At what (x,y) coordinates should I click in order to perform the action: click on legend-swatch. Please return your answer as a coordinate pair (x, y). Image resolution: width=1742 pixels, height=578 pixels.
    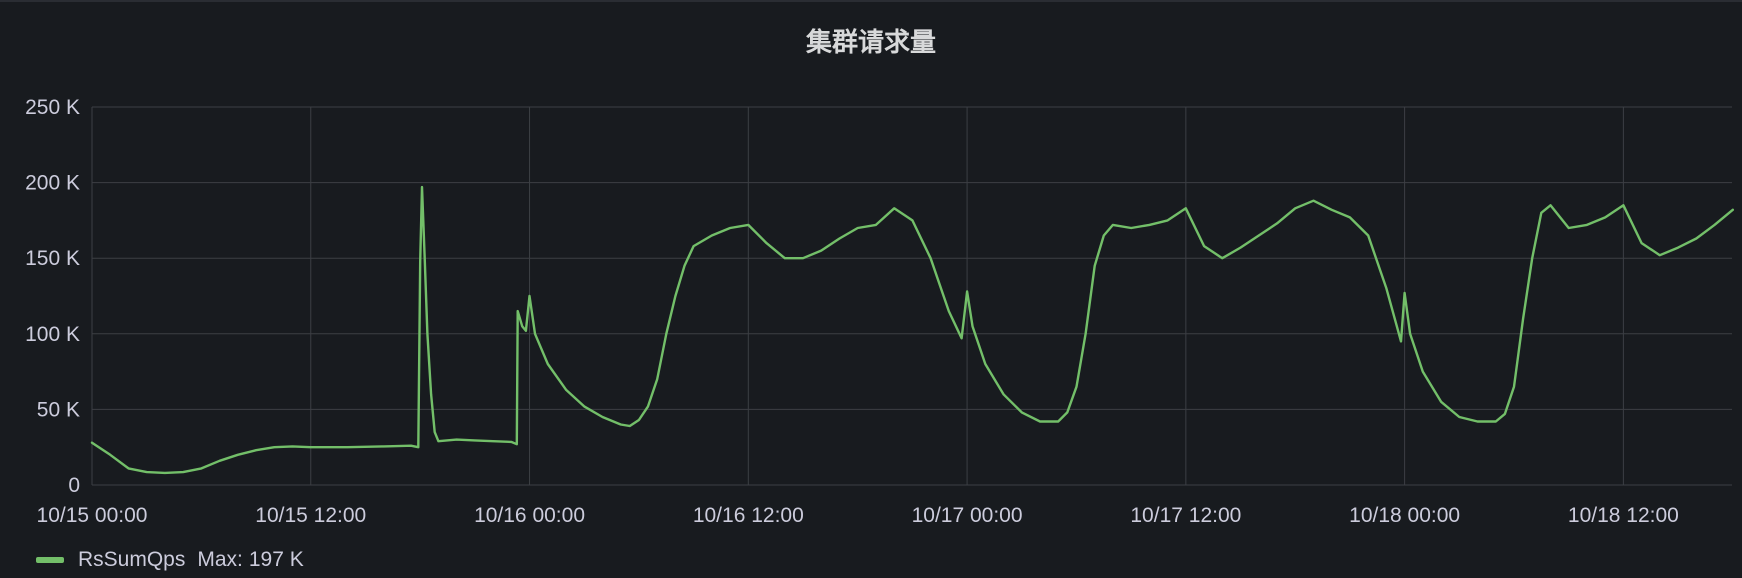
    Looking at the image, I should click on (50, 560).